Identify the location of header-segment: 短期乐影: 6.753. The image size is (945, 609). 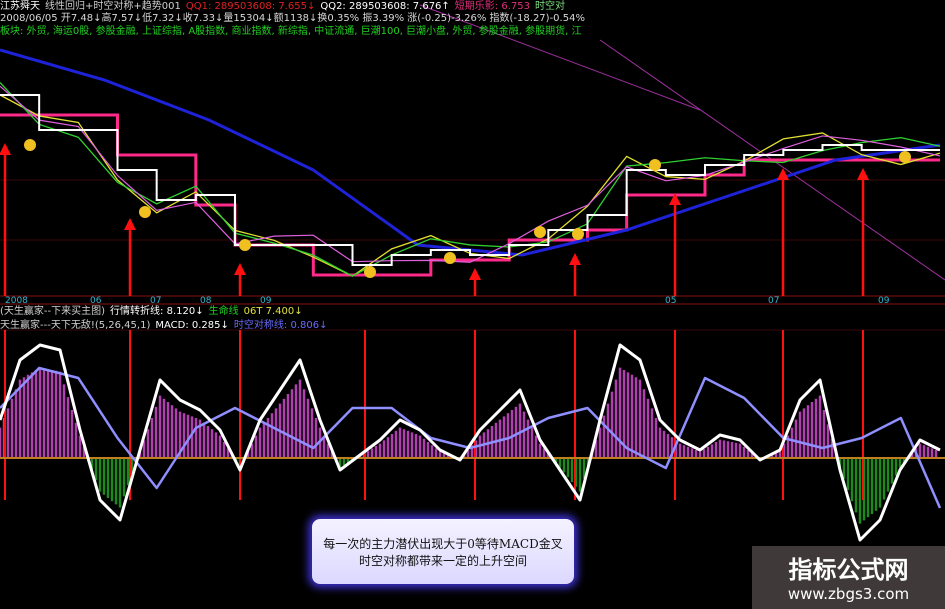
(492, 6).